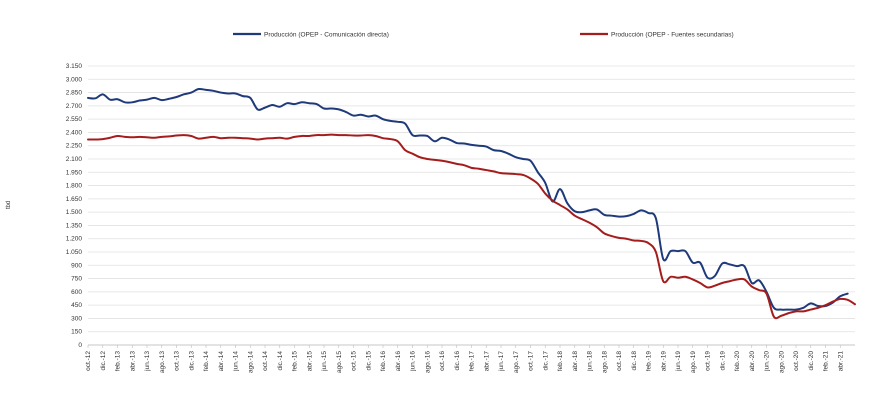 This screenshot has height=405, width=874. Describe the element at coordinates (206, 361) in the screenshot. I see `x-tick-label: feb.-14` at that location.